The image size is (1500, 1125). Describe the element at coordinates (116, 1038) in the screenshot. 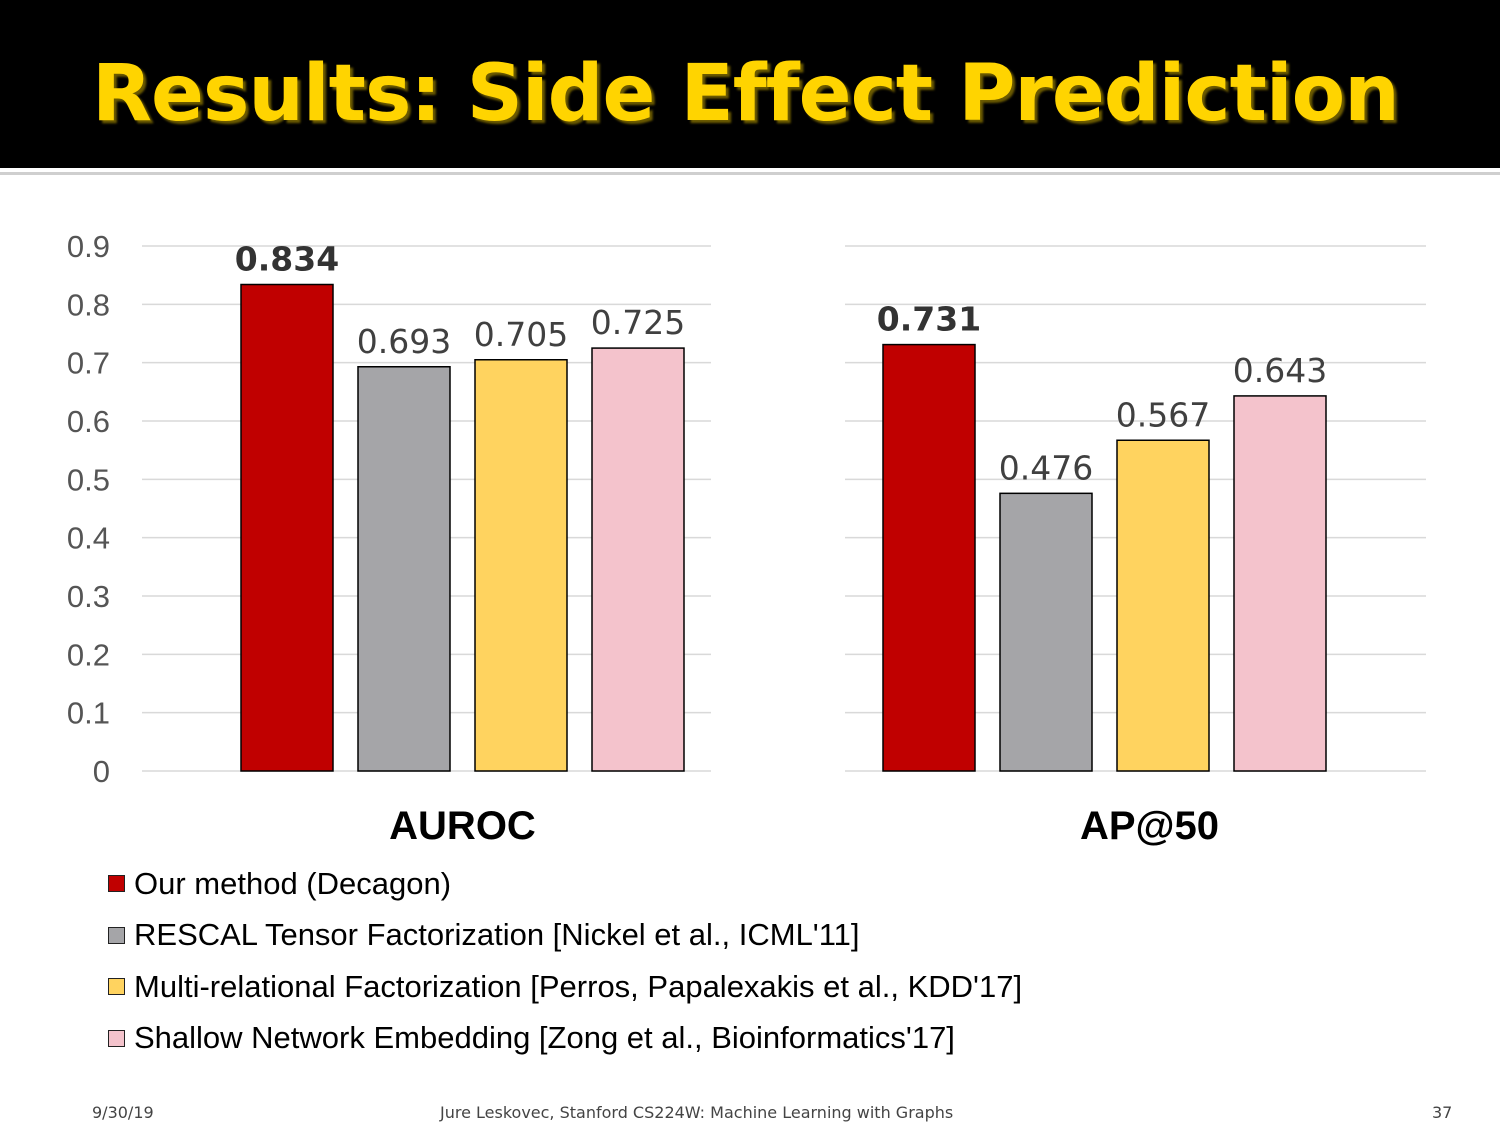

I see `legend-swatch-shallow-embedding` at that location.